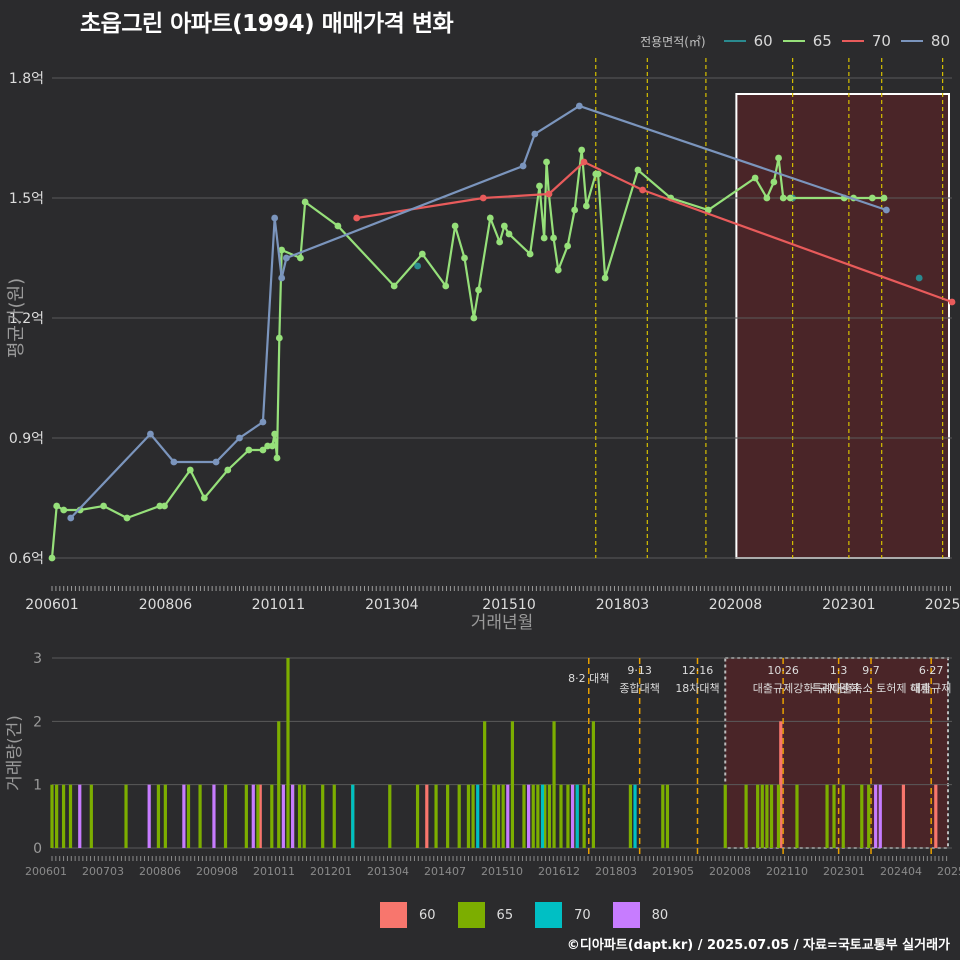 The image size is (960, 960). What do you see at coordinates (502, 623) in the screenshot?
I see `x-axis-title: 거래년월` at bounding box center [502, 623].